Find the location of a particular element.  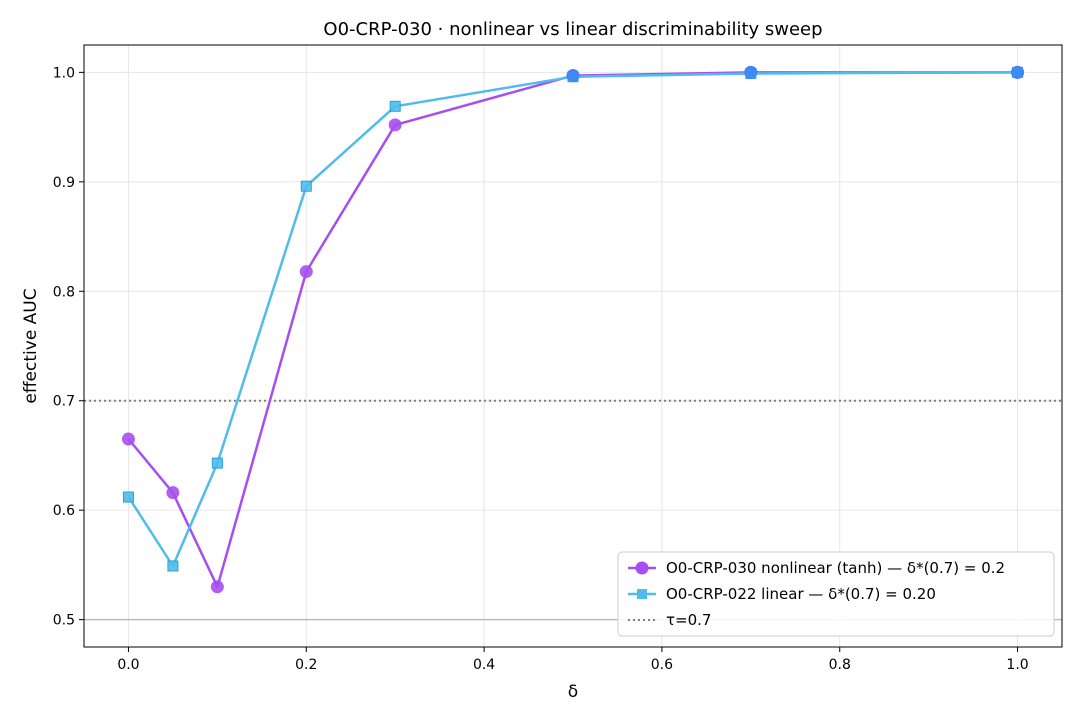

y-tick-label: 0.7 is located at coordinates (64, 402).